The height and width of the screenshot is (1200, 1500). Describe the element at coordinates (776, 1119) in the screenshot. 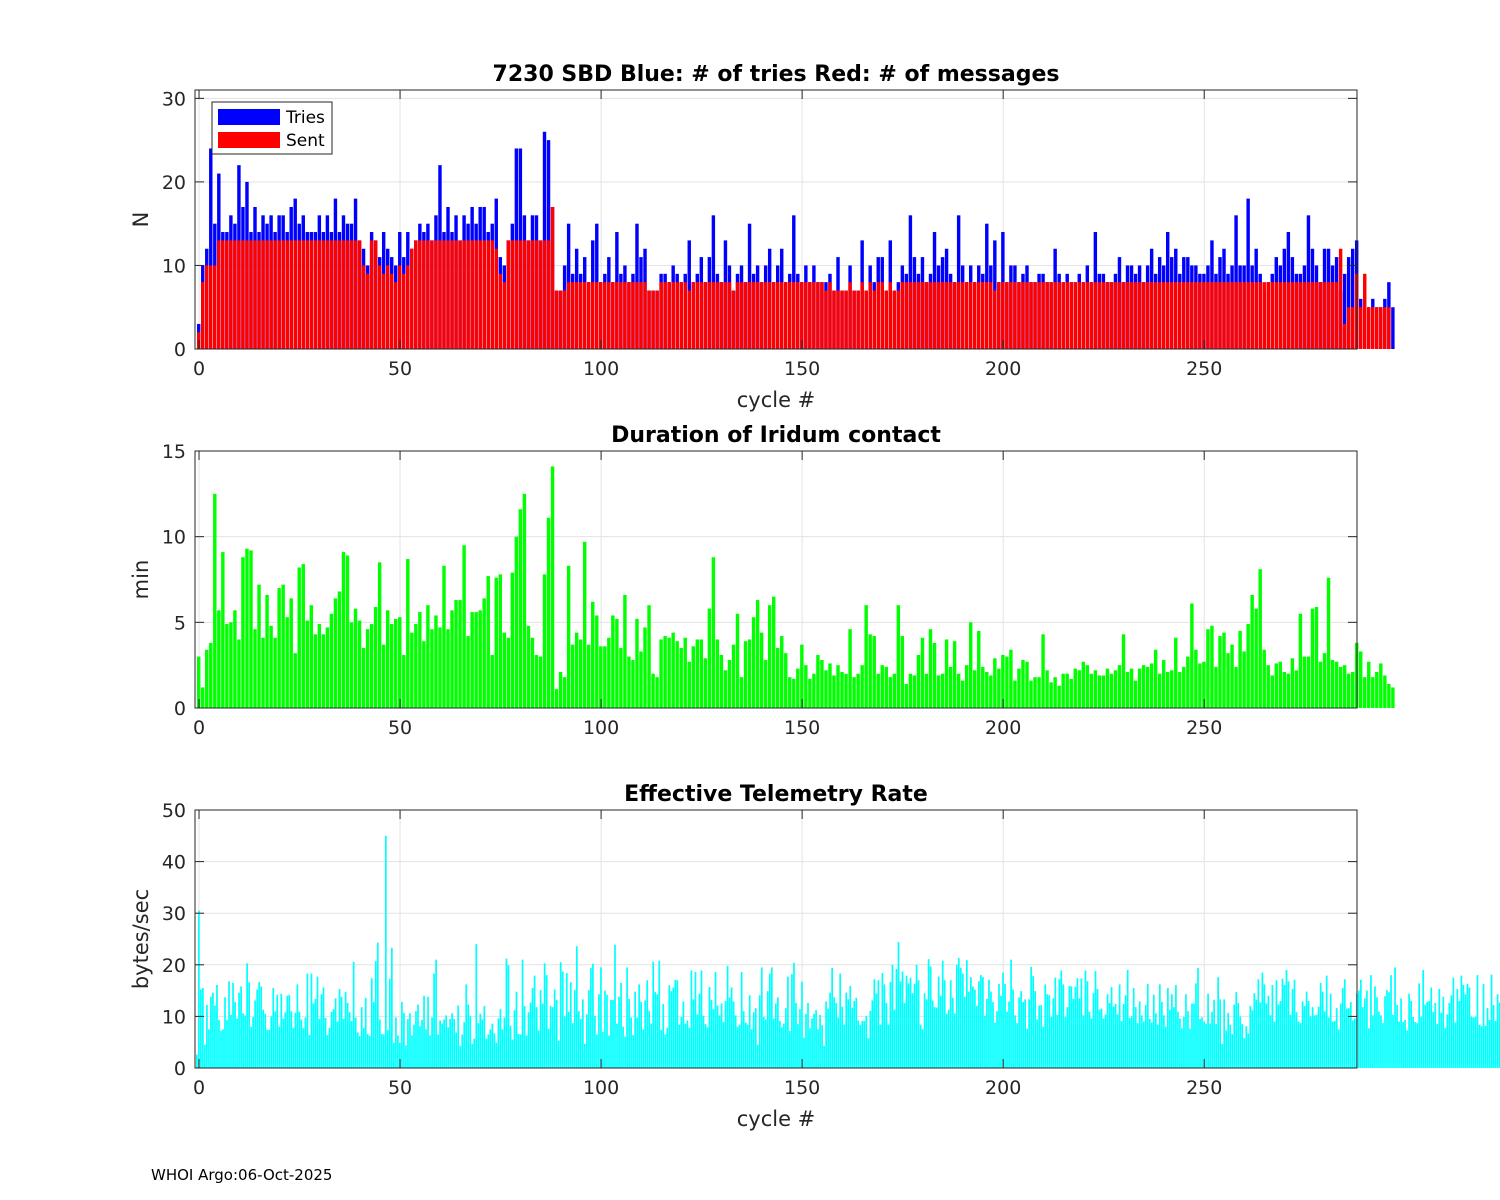

I see `x-axis-label: cycle #` at that location.